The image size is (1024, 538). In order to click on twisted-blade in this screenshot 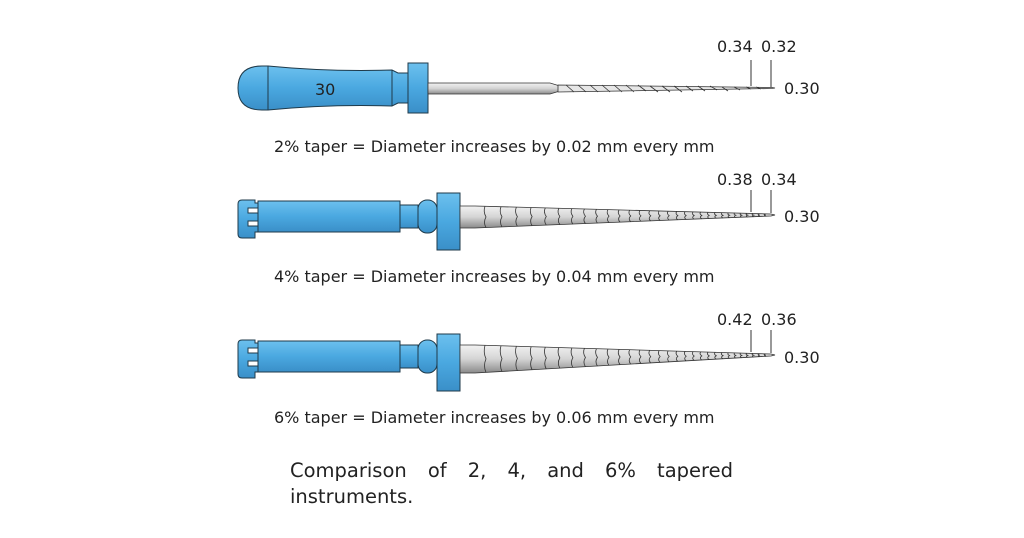, I will do `click(666, 88)`.